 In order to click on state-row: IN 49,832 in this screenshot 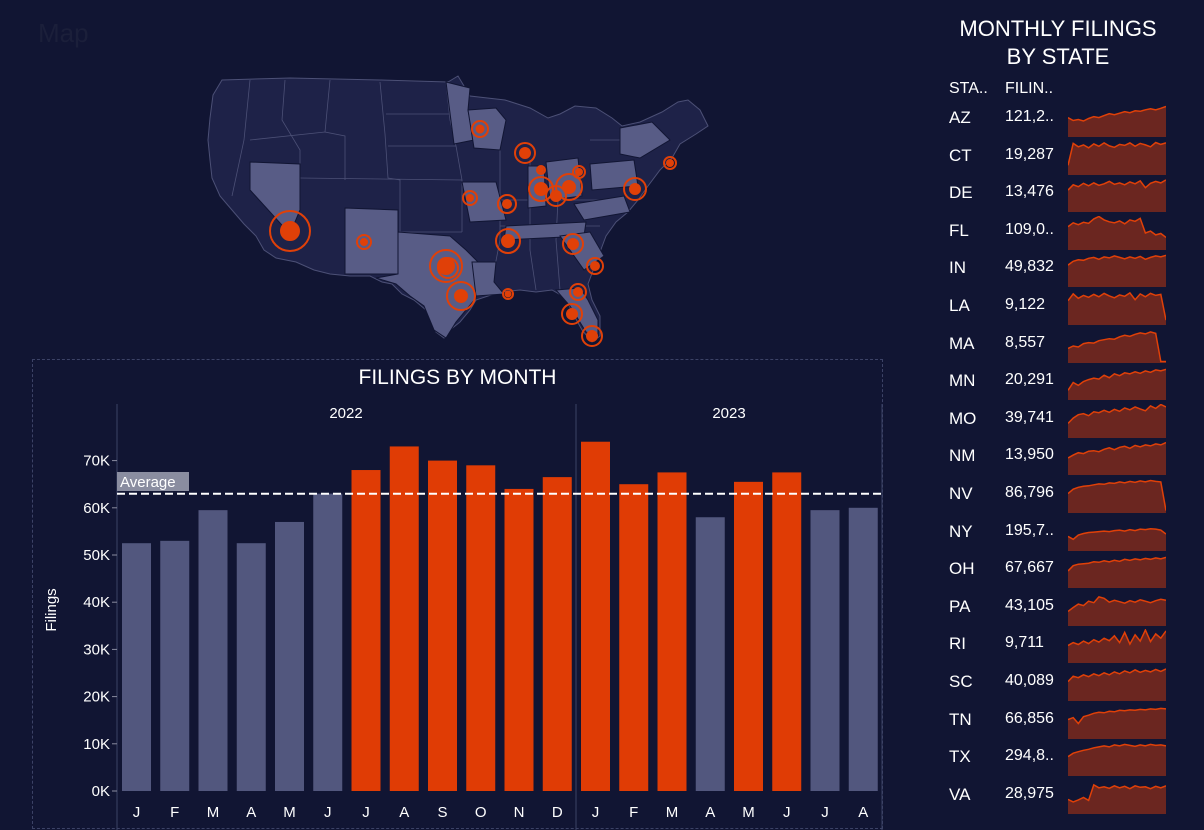, I will do `click(1067, 269)`.